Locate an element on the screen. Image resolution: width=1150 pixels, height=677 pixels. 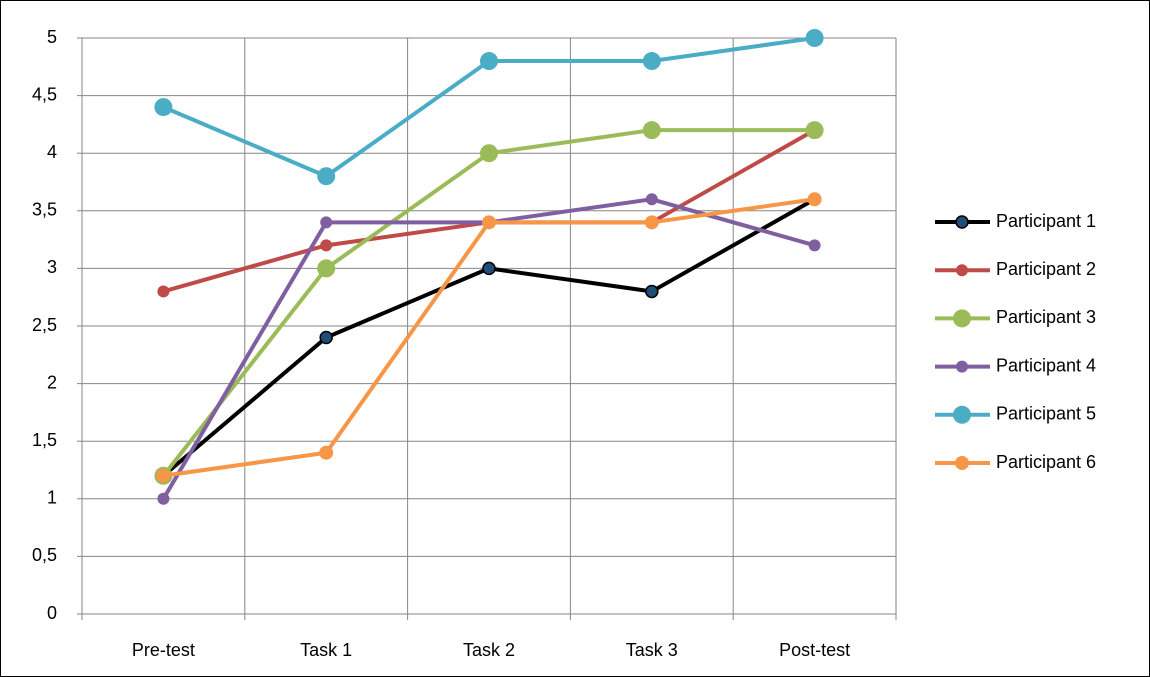
y-tick-label: 2 is located at coordinates (52, 382).